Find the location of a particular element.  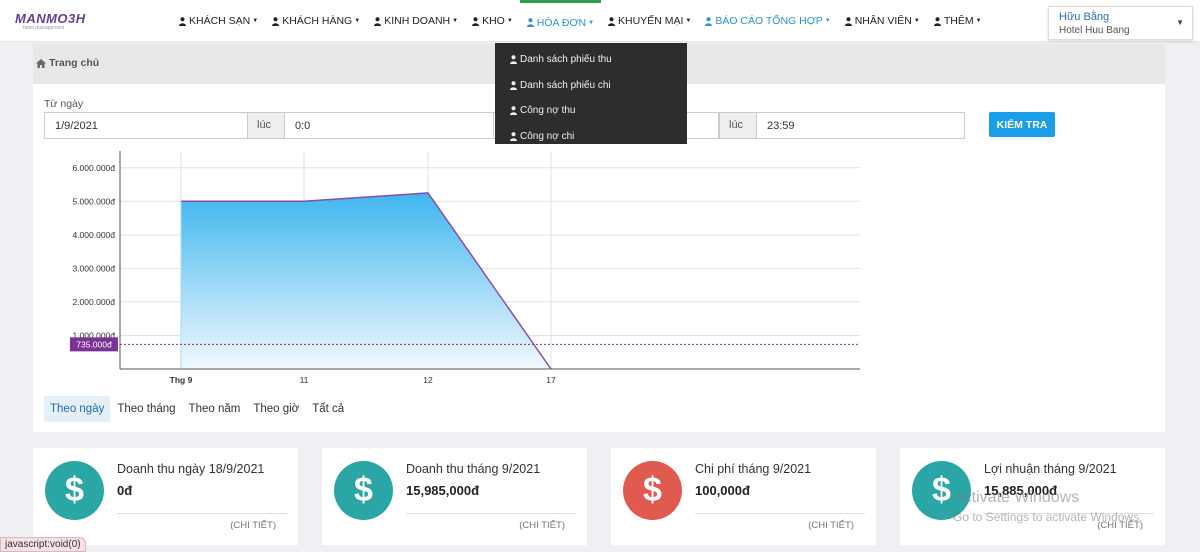

menu-item-danh-sach-phieu-thu: Danh sách phiếu thu is located at coordinates (591, 60).